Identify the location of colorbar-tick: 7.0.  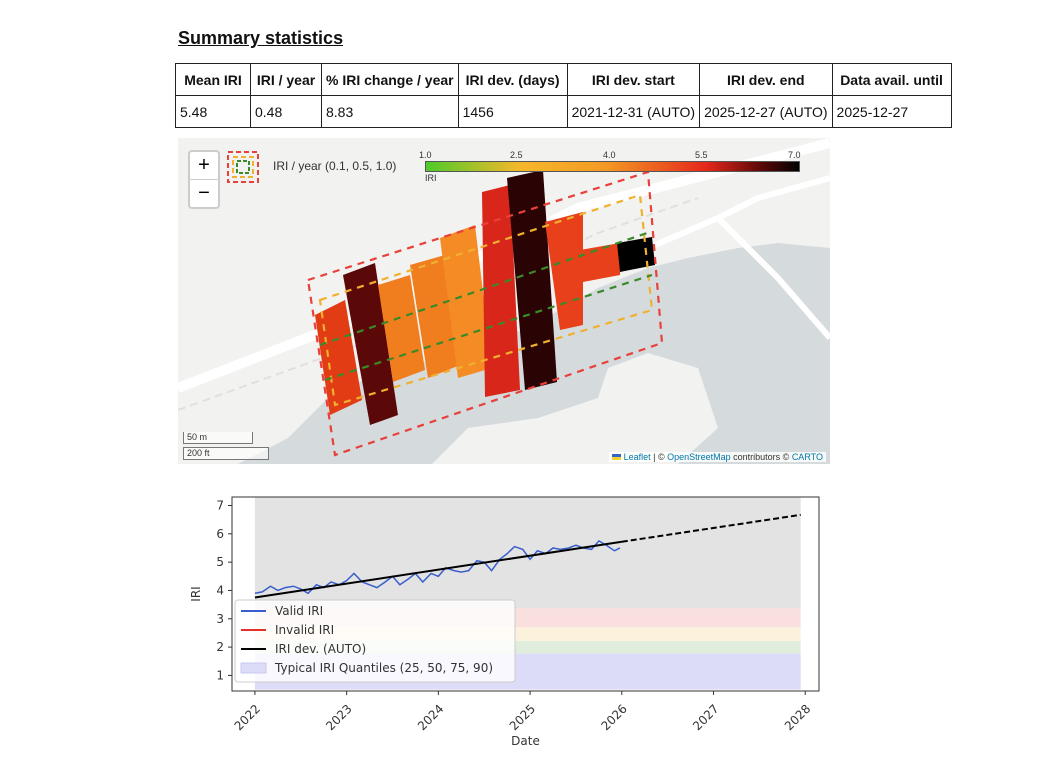
(794, 155).